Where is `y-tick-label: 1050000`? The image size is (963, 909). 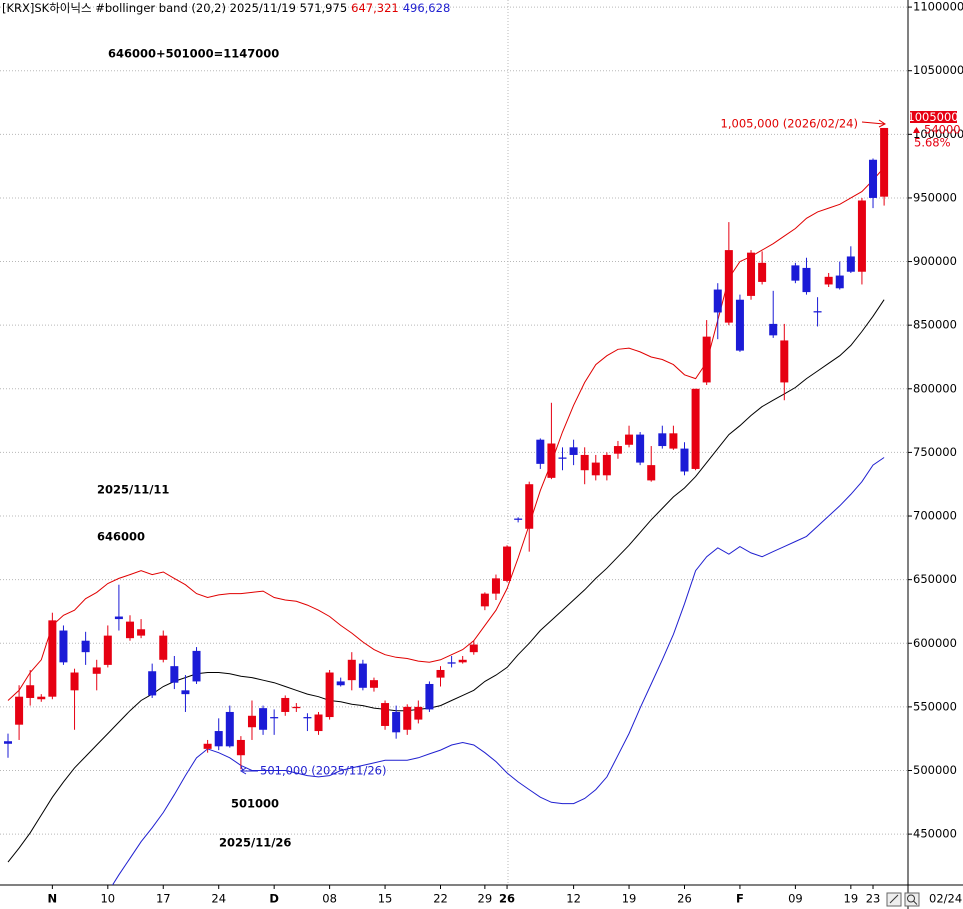
y-tick-label: 1050000 is located at coordinates (938, 70).